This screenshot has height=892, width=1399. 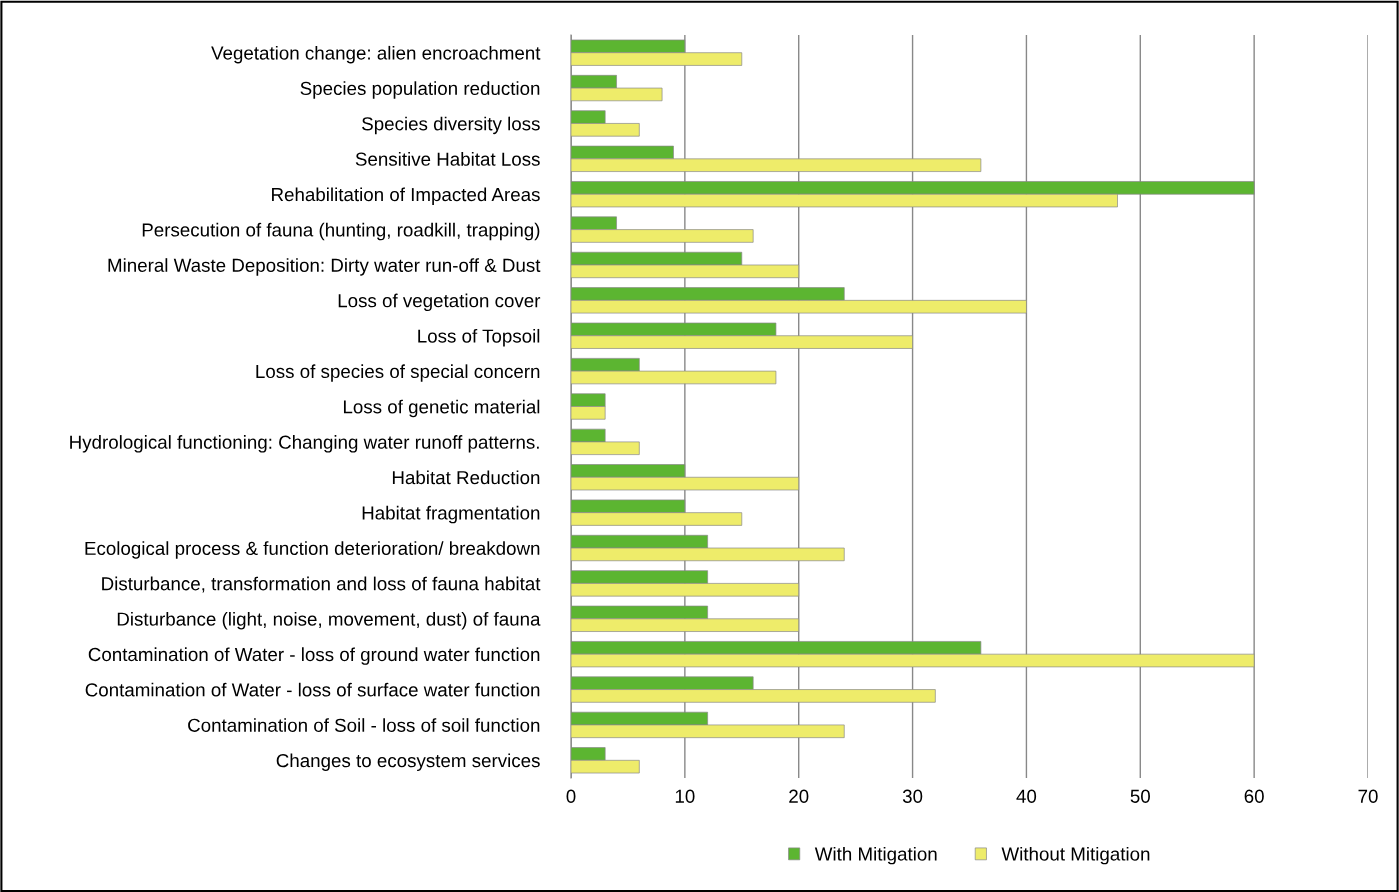 I want to click on x-tick-label: 70, so click(x=1368, y=796).